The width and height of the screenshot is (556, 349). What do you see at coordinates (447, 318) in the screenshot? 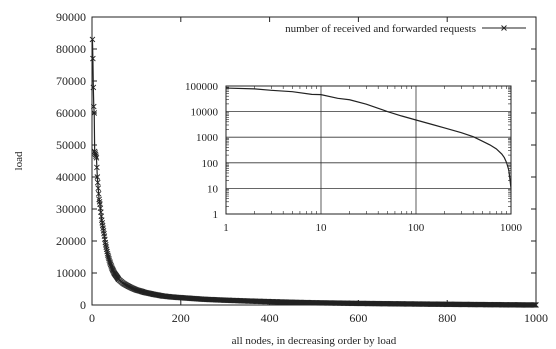
I see `main-x-tick-label: 800` at bounding box center [447, 318].